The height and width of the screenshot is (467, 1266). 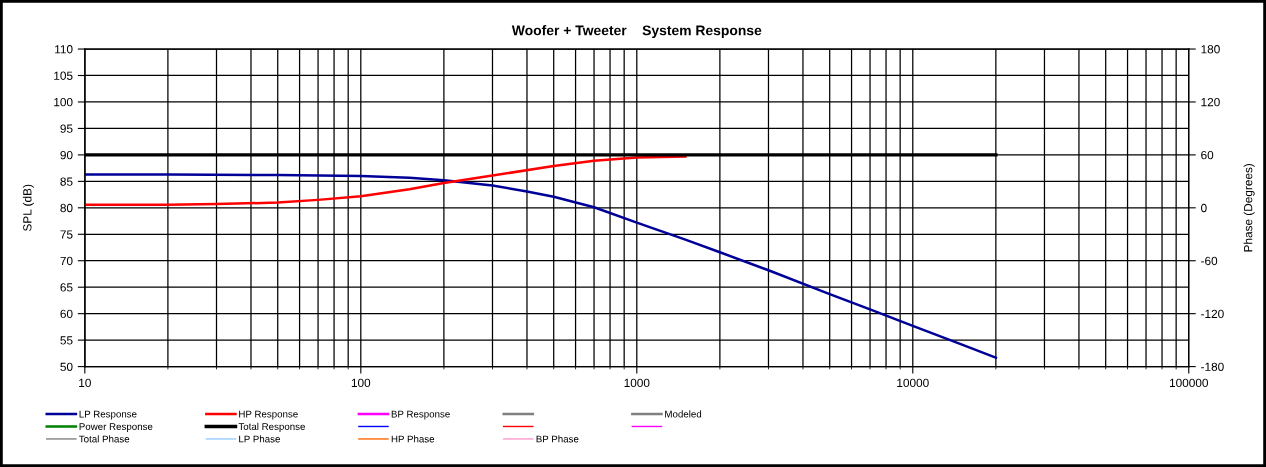 I want to click on y-tick-label: 90, so click(x=66, y=155).